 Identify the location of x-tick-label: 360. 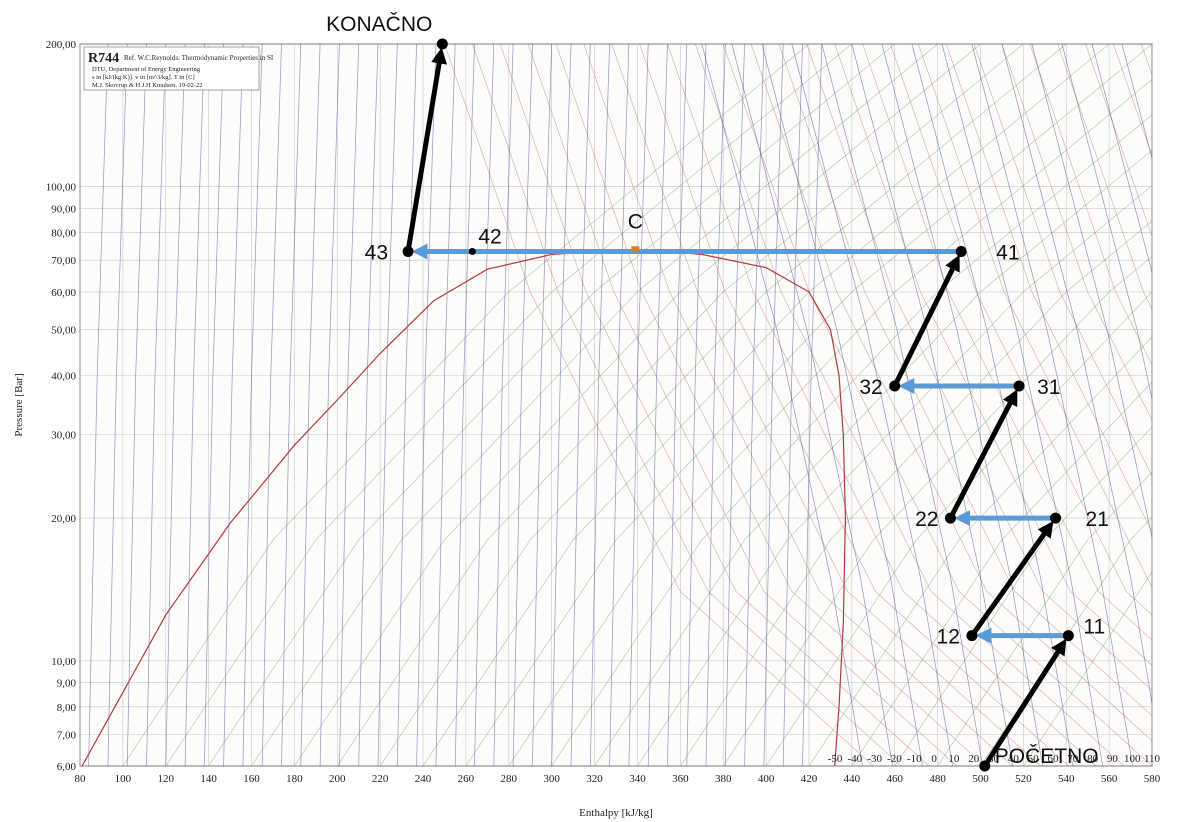
(680, 779).